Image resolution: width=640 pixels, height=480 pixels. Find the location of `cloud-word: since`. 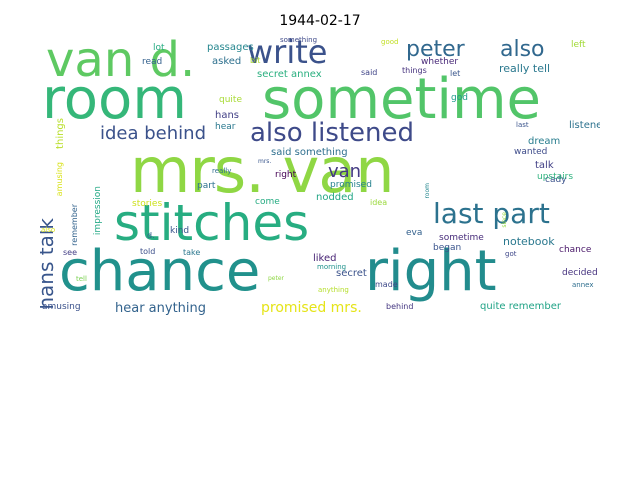

cloud-word: since is located at coordinates (504, 220).